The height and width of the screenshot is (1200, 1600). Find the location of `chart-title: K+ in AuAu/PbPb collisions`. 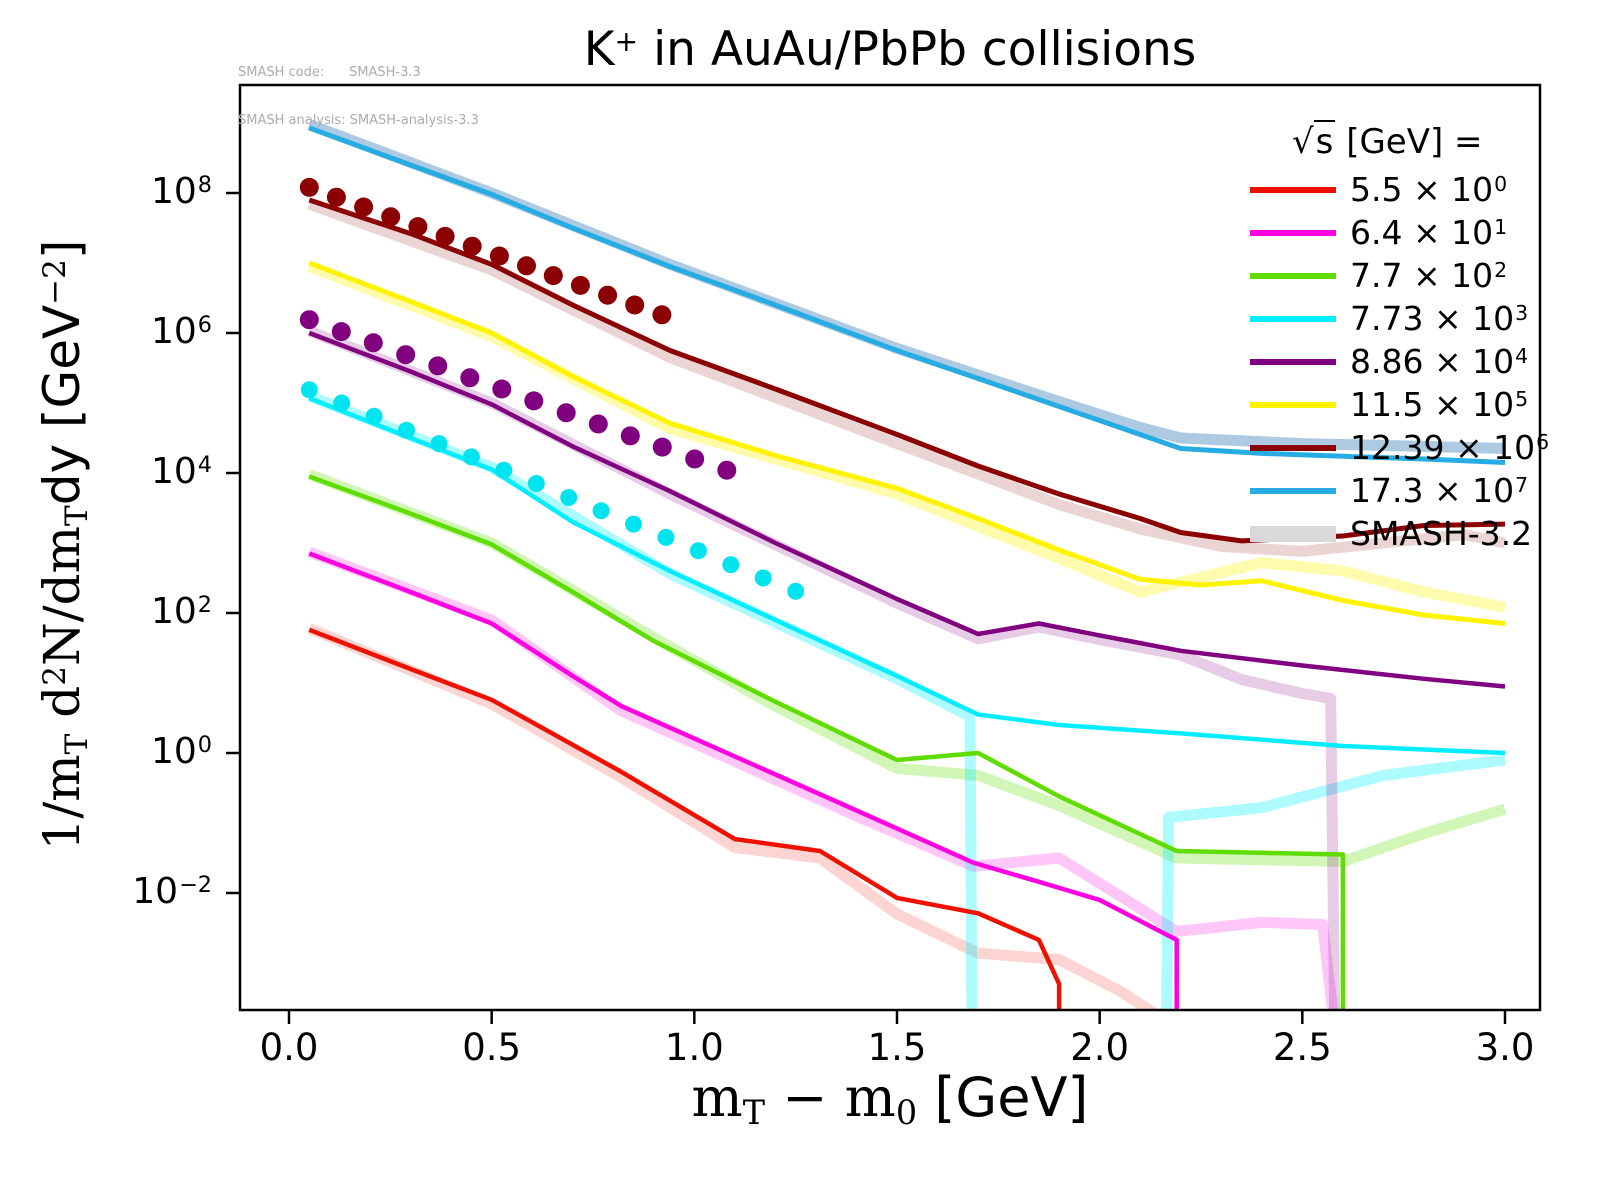

chart-title: K+ in AuAu/PbPb collisions is located at coordinates (890, 49).